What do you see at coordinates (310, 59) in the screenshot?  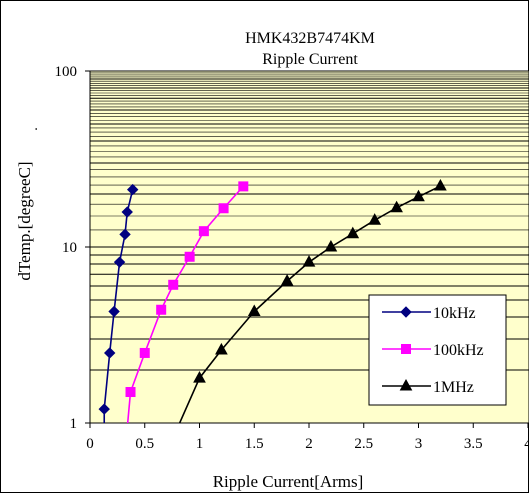 I see `chart-subtitle: Ripple Current` at bounding box center [310, 59].